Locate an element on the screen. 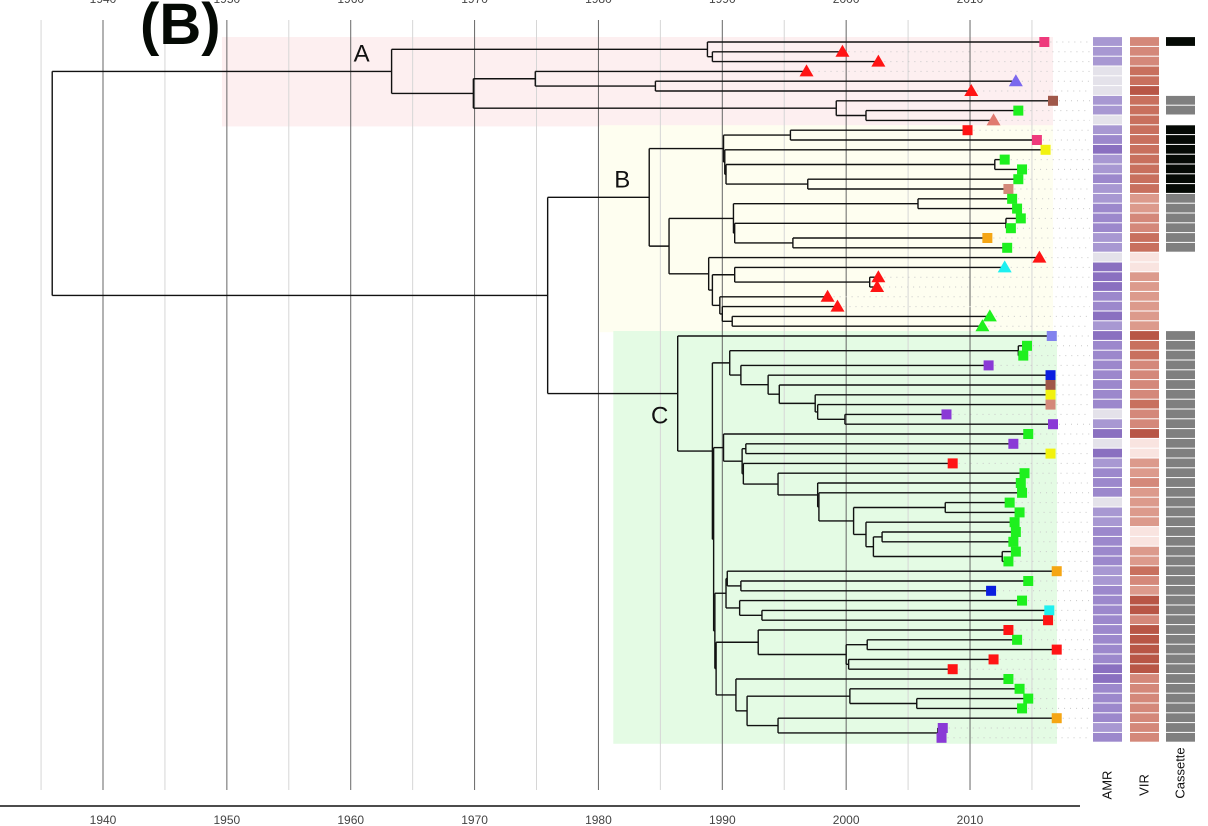  cassette-column-label: Cassette is located at coordinates (1180, 772).